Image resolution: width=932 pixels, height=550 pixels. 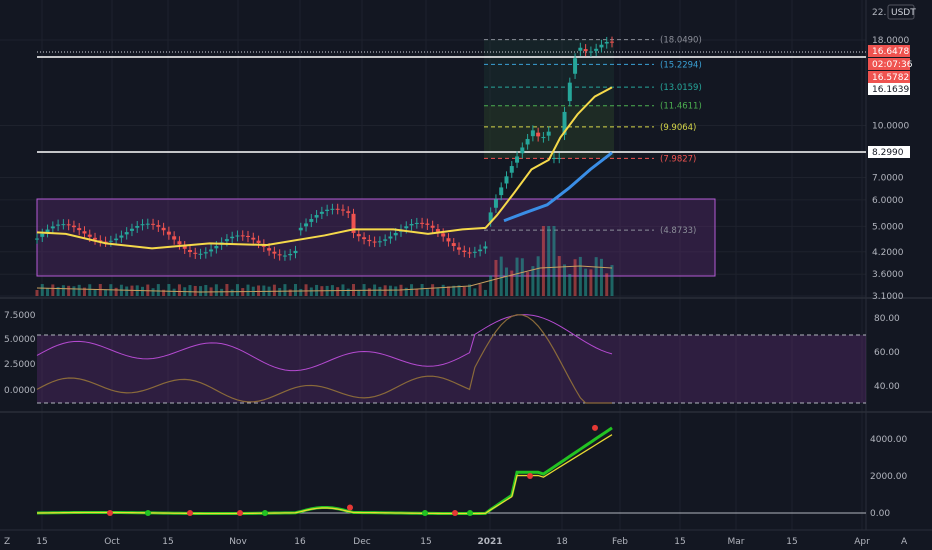 I want to click on moving-average-slow, so click(x=558, y=187).